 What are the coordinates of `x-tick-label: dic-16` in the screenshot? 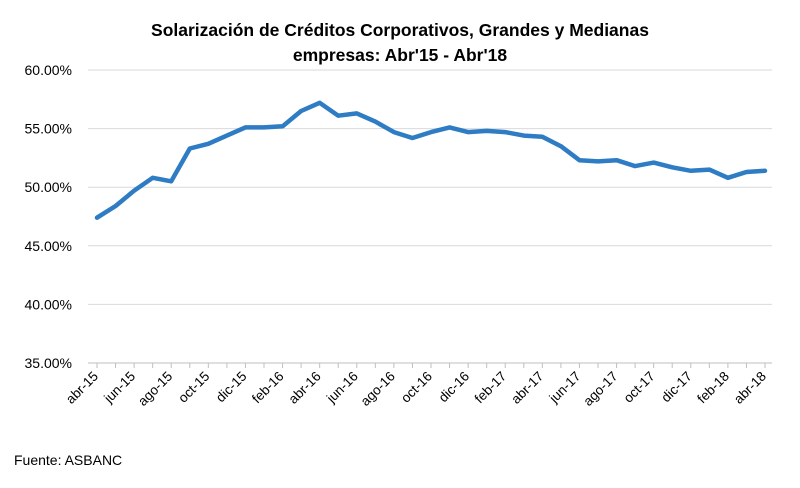 It's located at (454, 387).